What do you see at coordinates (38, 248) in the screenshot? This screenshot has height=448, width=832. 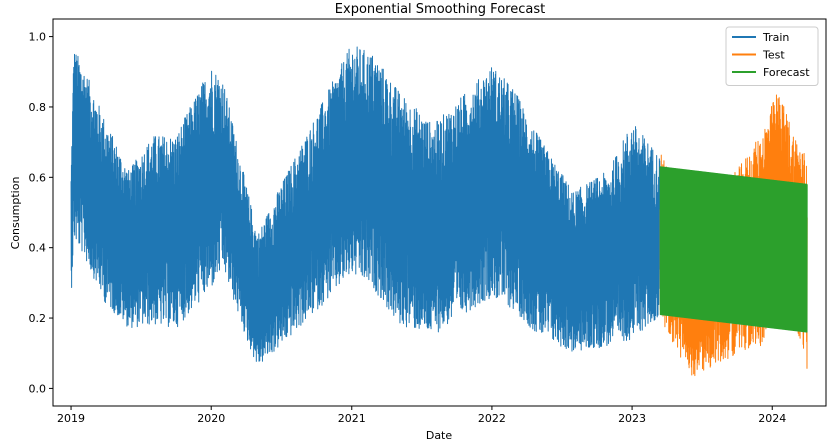 I see `y-tick-label: 0.4` at bounding box center [38, 248].